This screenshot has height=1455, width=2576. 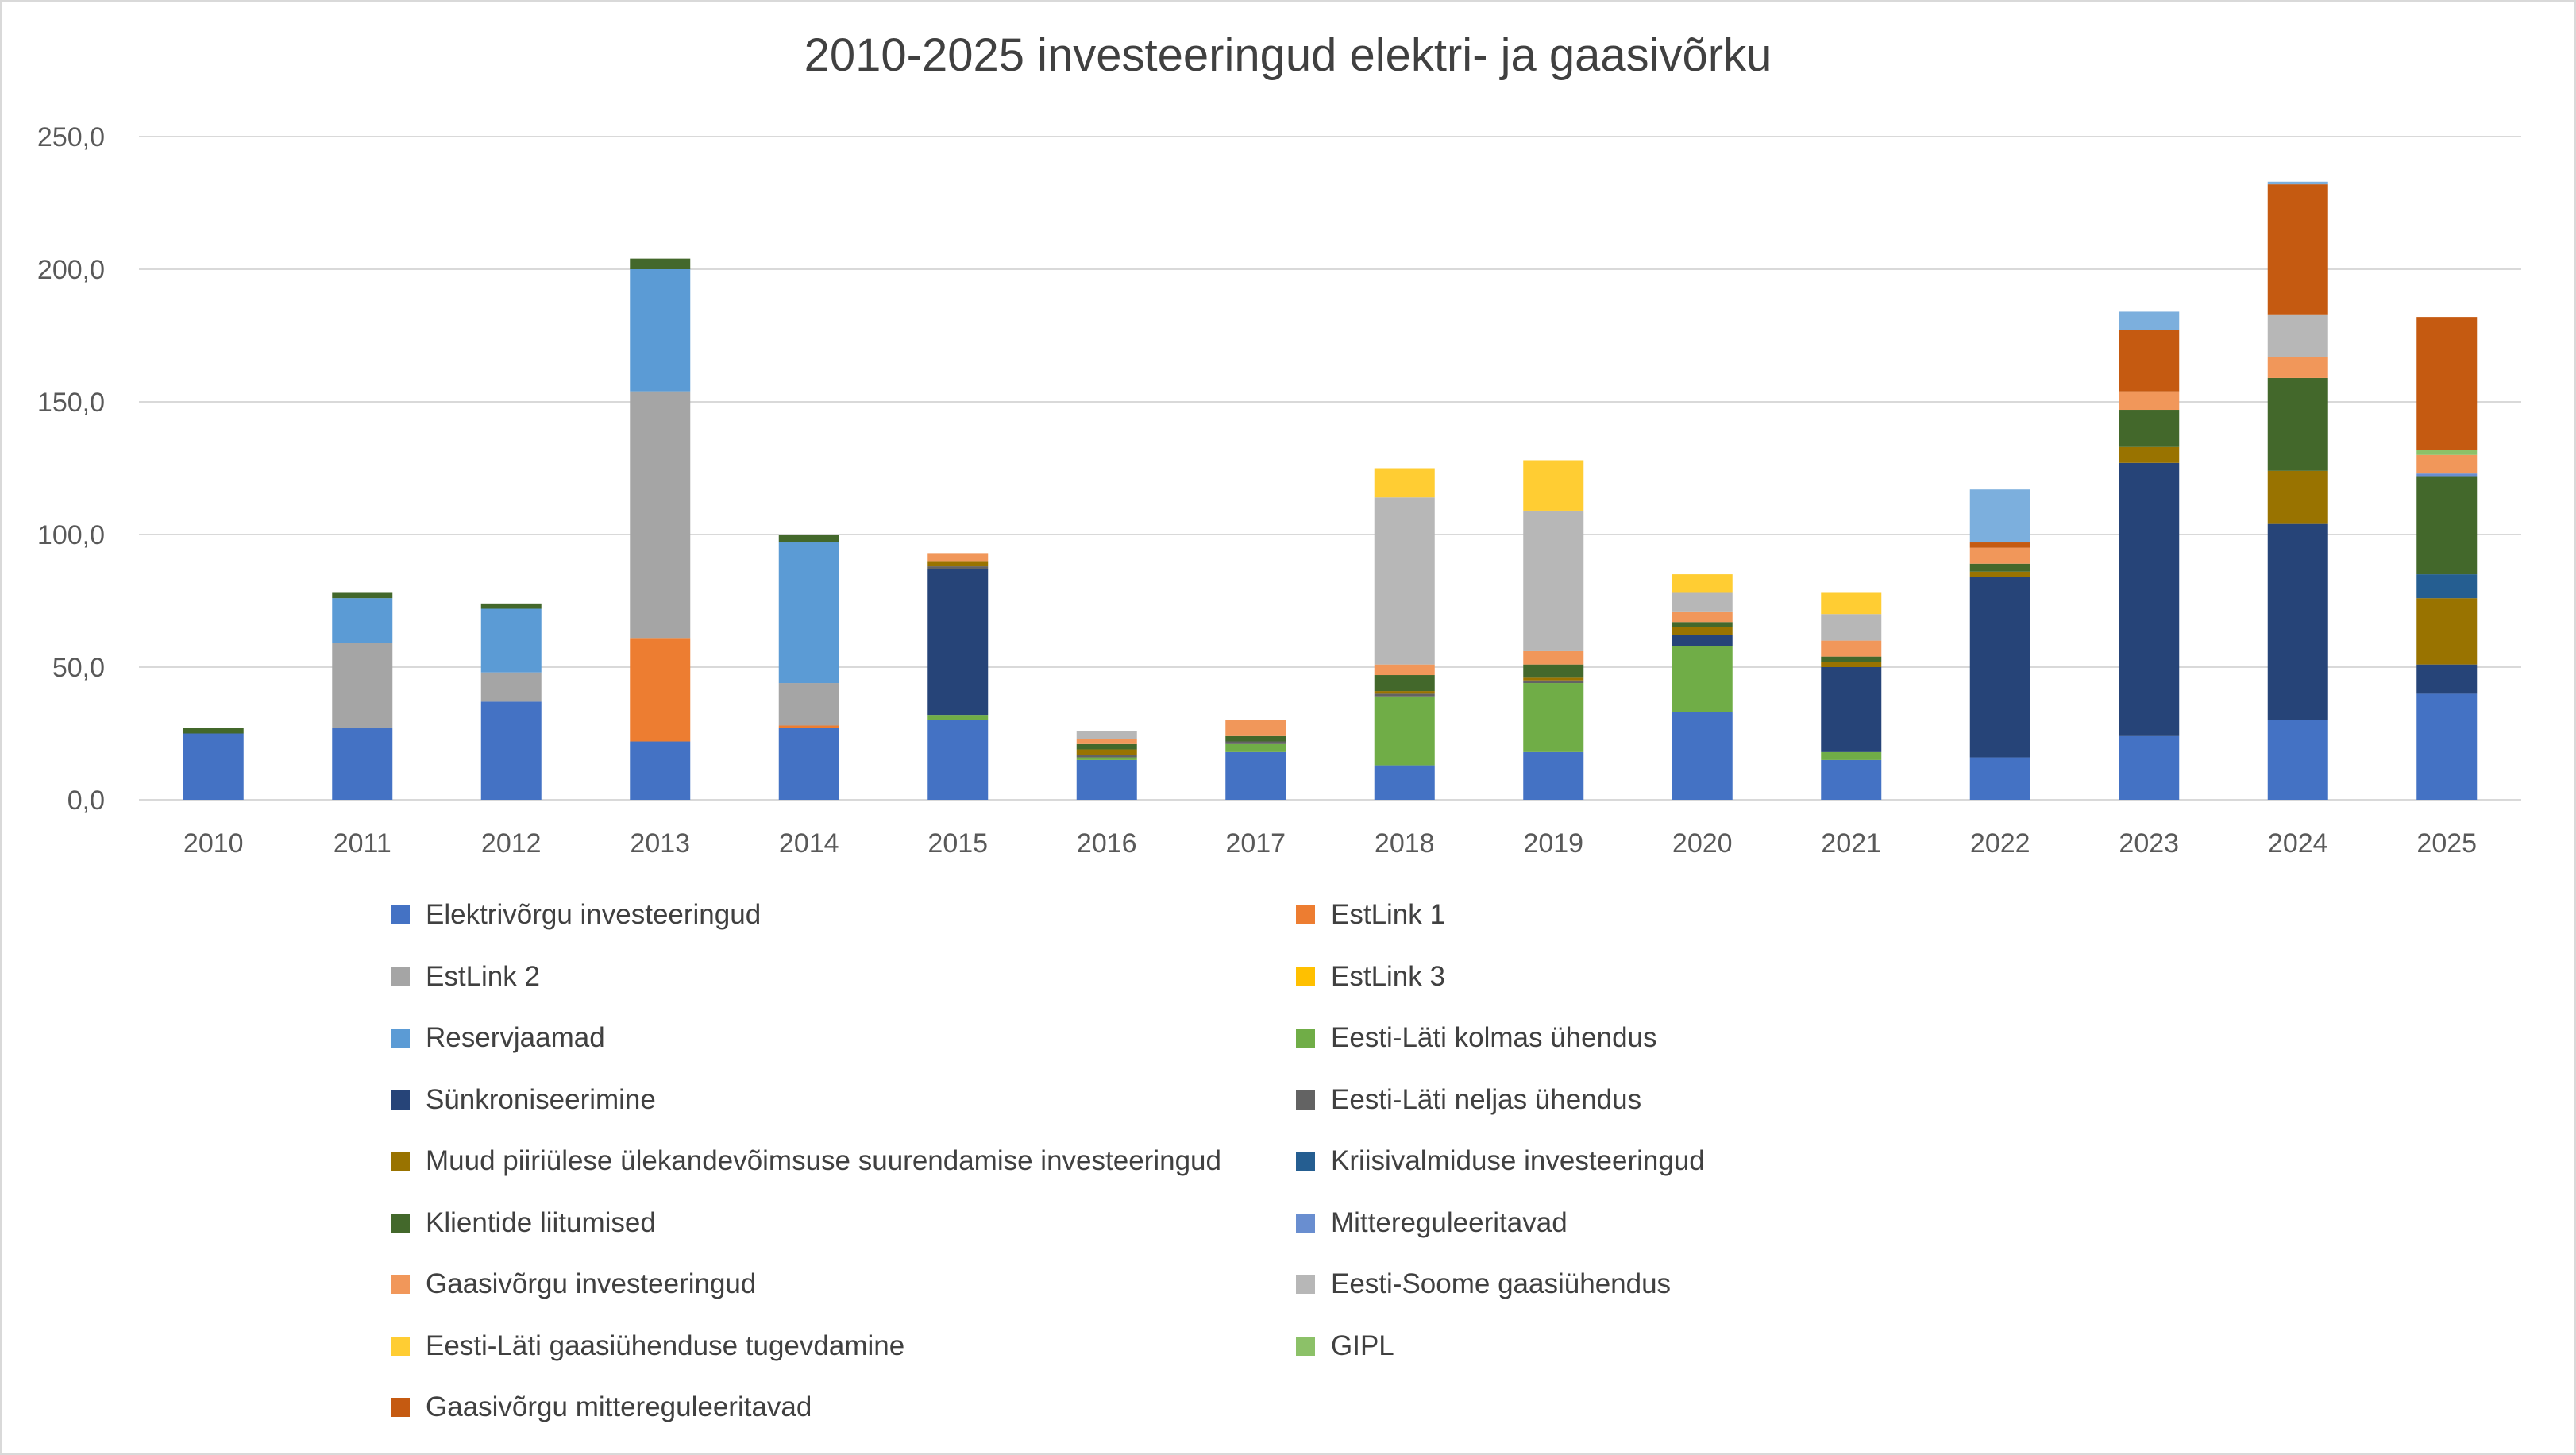 What do you see at coordinates (1486, 1099) in the screenshot?
I see `legend-label: Eesti-Läti neljas ühendus` at bounding box center [1486, 1099].